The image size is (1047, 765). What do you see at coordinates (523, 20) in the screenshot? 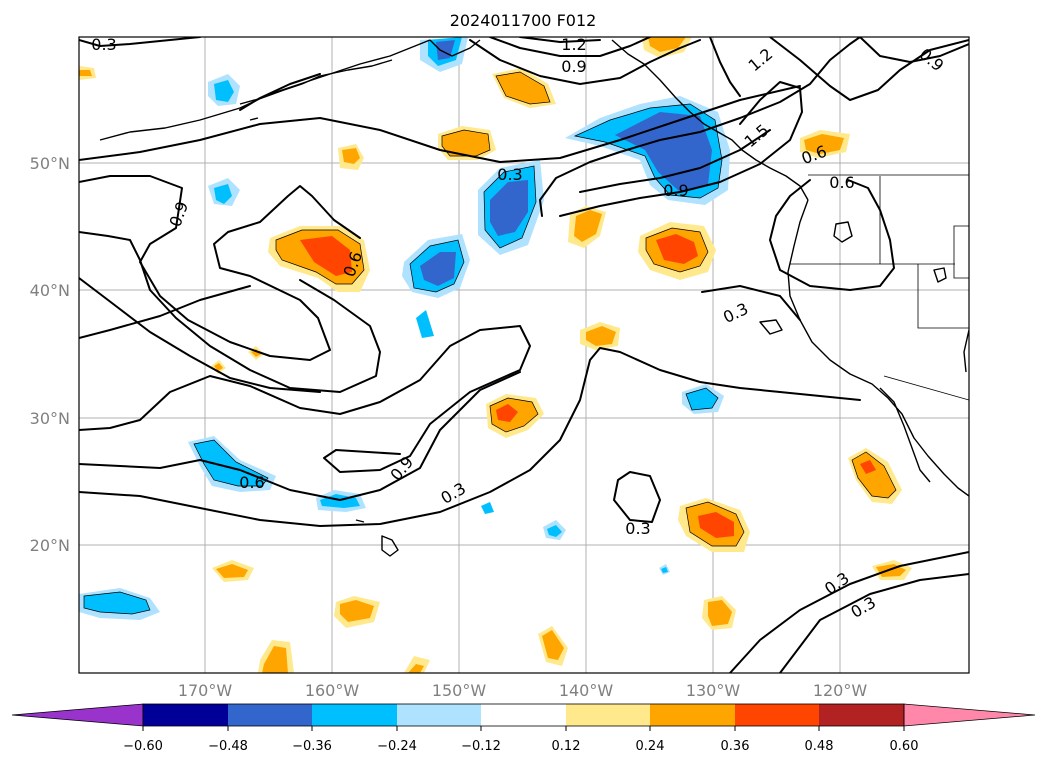
I see `map-title: 2024011700 F012` at bounding box center [523, 20].